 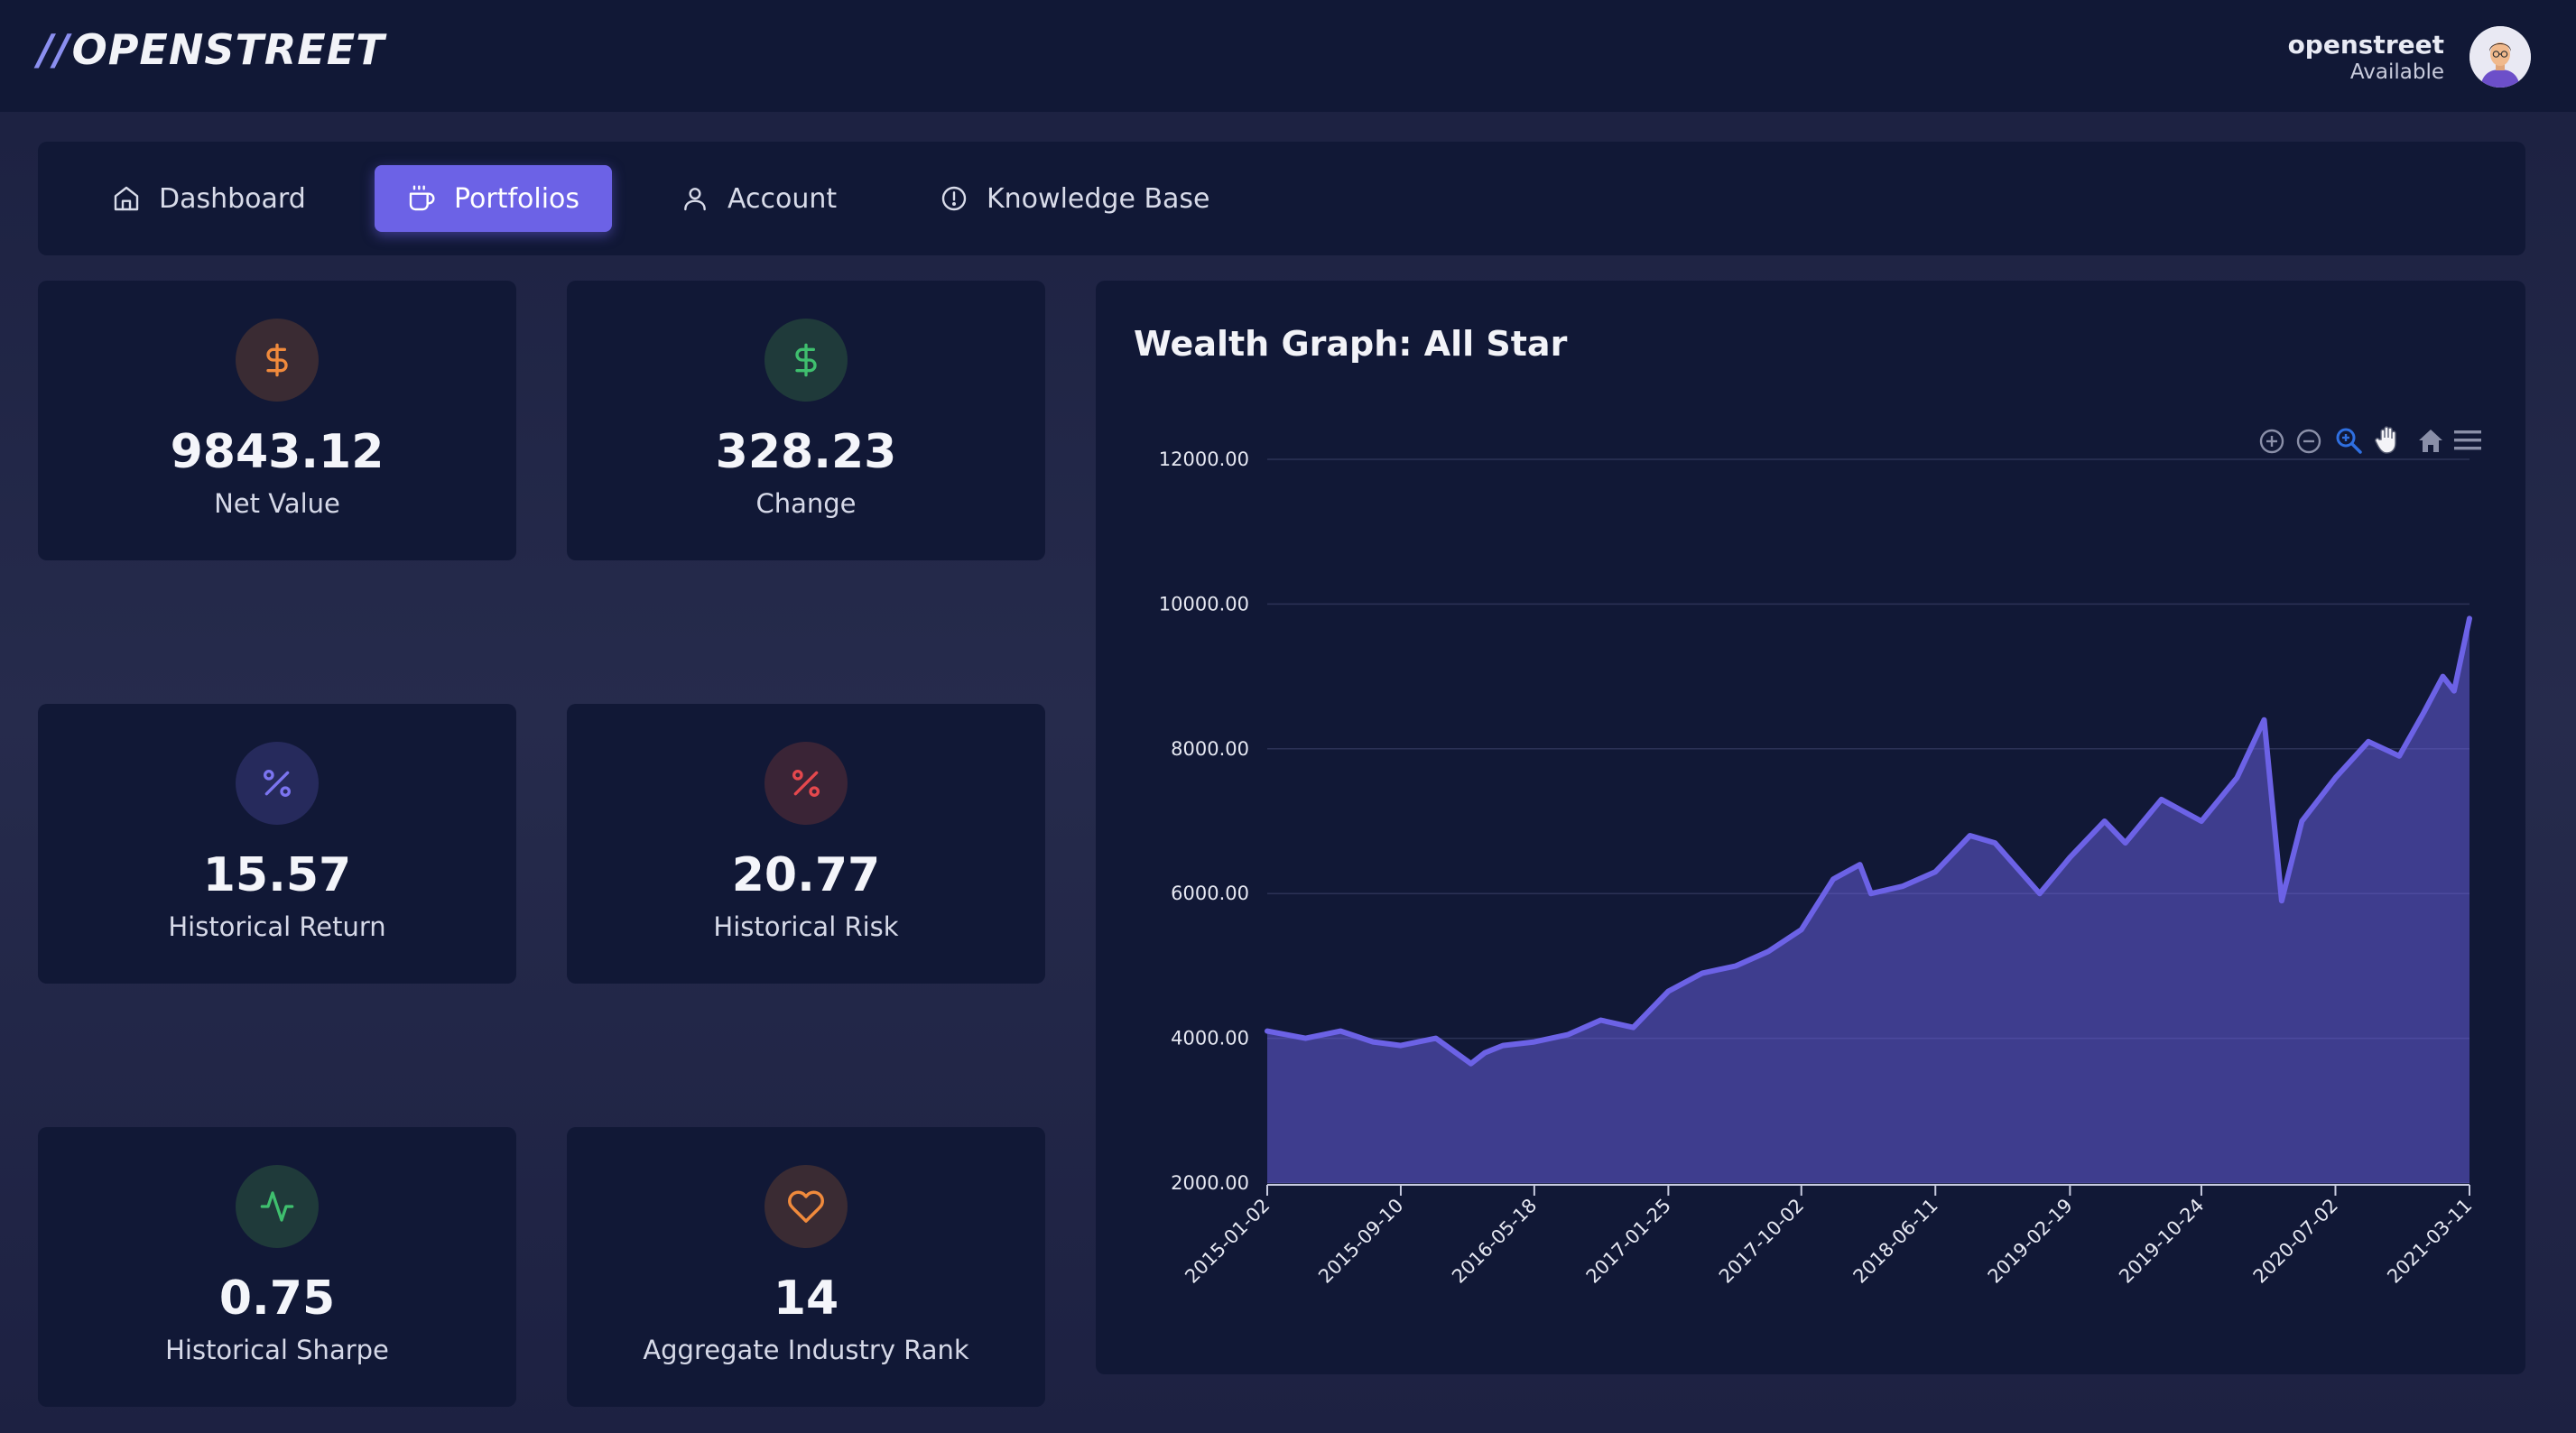 I want to click on user-icon, so click(x=695, y=199).